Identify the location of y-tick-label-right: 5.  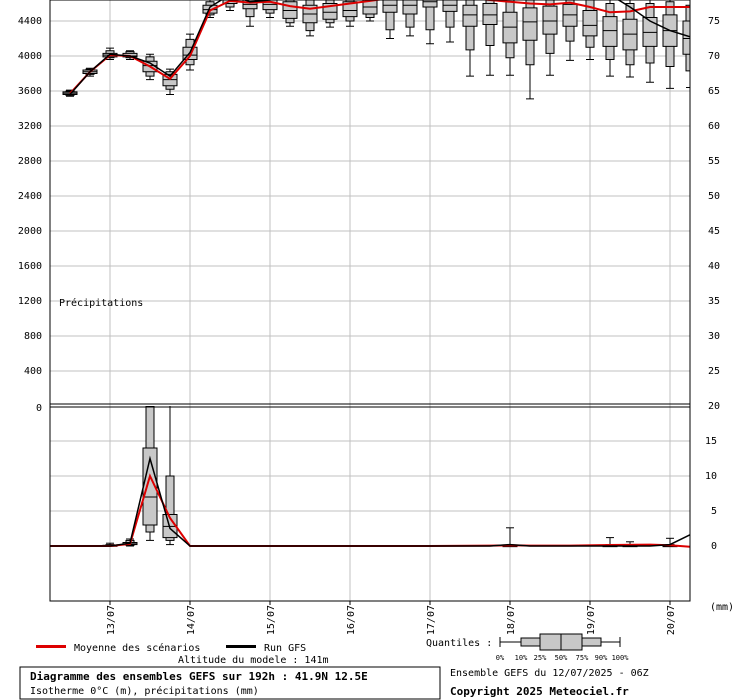
(714, 511).